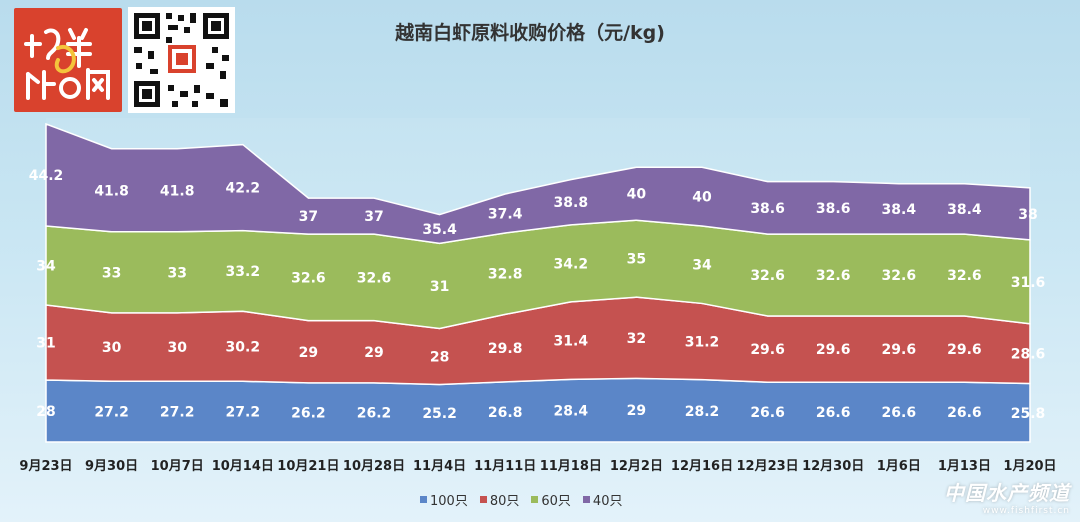 This screenshot has width=1080, height=522. Describe the element at coordinates (111, 191) in the screenshot. I see `data-label-40-1: 41.8` at that location.